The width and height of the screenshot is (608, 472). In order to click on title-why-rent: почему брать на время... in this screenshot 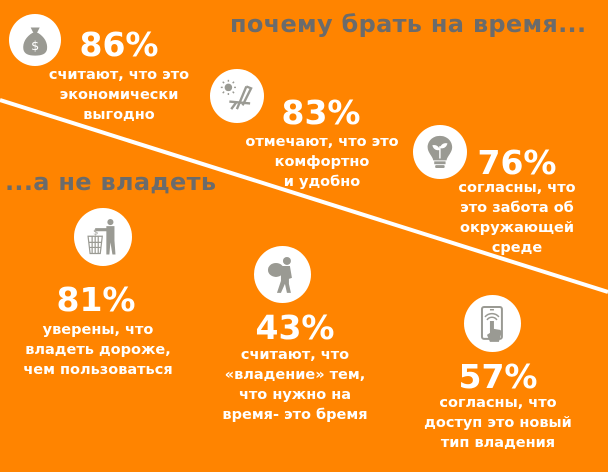, I will do `click(408, 24)`.